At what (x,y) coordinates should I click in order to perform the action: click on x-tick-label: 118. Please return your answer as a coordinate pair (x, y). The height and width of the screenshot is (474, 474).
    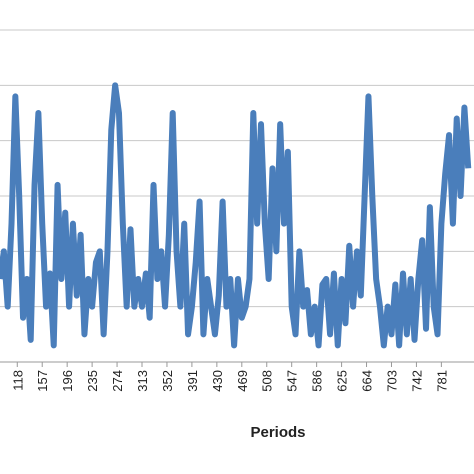
    Looking at the image, I should click on (17, 380).